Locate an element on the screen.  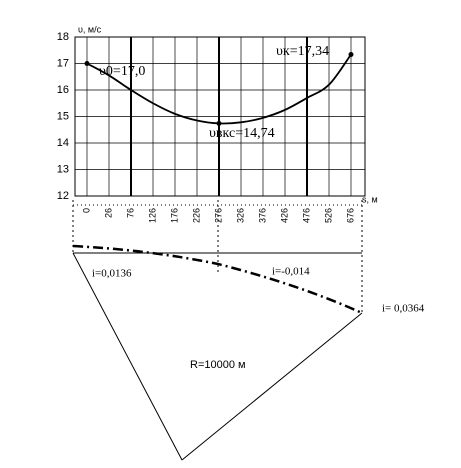
y-tick-label: 13 is located at coordinates (63, 169).